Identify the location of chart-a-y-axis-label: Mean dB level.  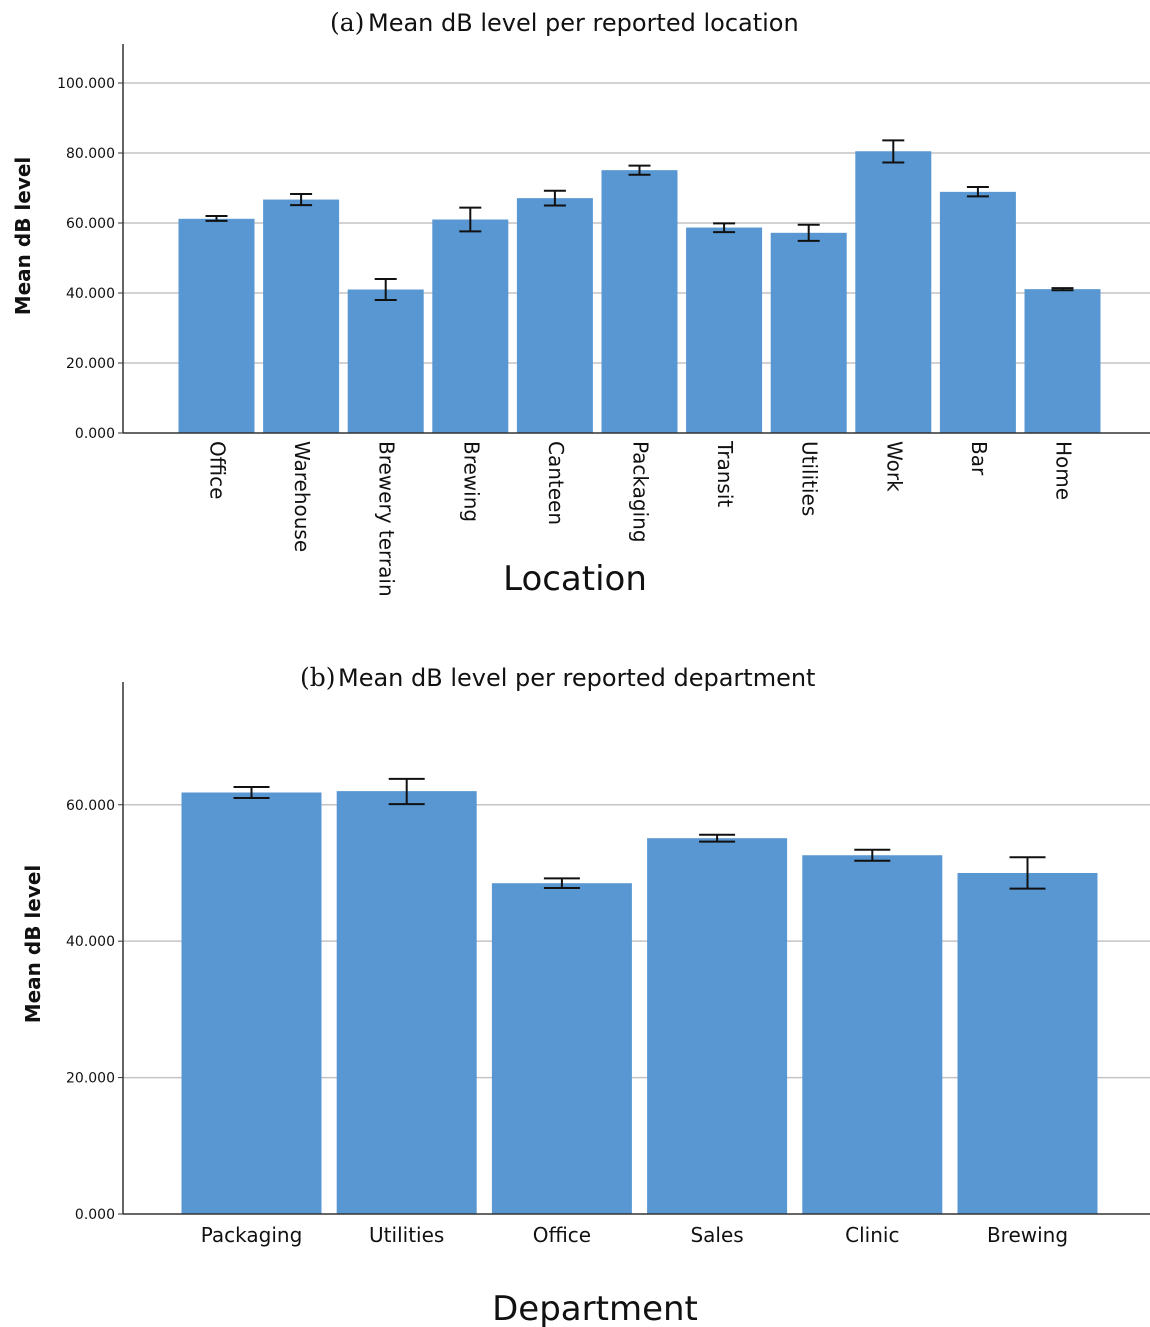
(23, 236).